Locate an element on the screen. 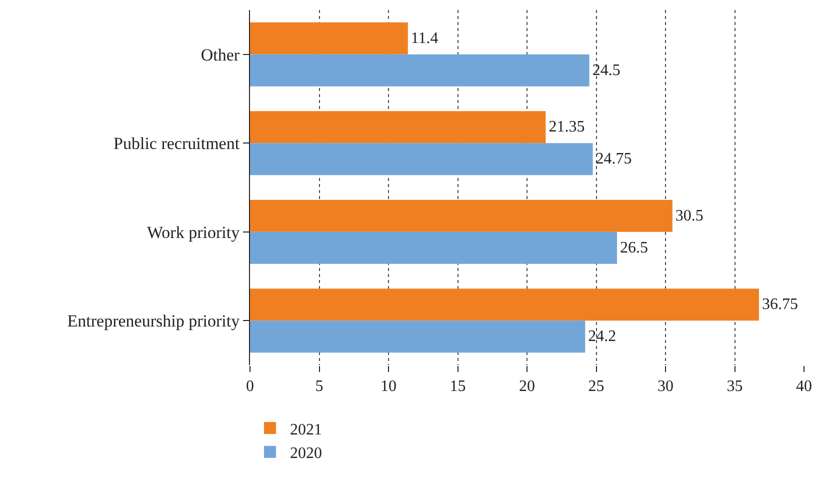  legend-label: 2020 is located at coordinates (306, 453).